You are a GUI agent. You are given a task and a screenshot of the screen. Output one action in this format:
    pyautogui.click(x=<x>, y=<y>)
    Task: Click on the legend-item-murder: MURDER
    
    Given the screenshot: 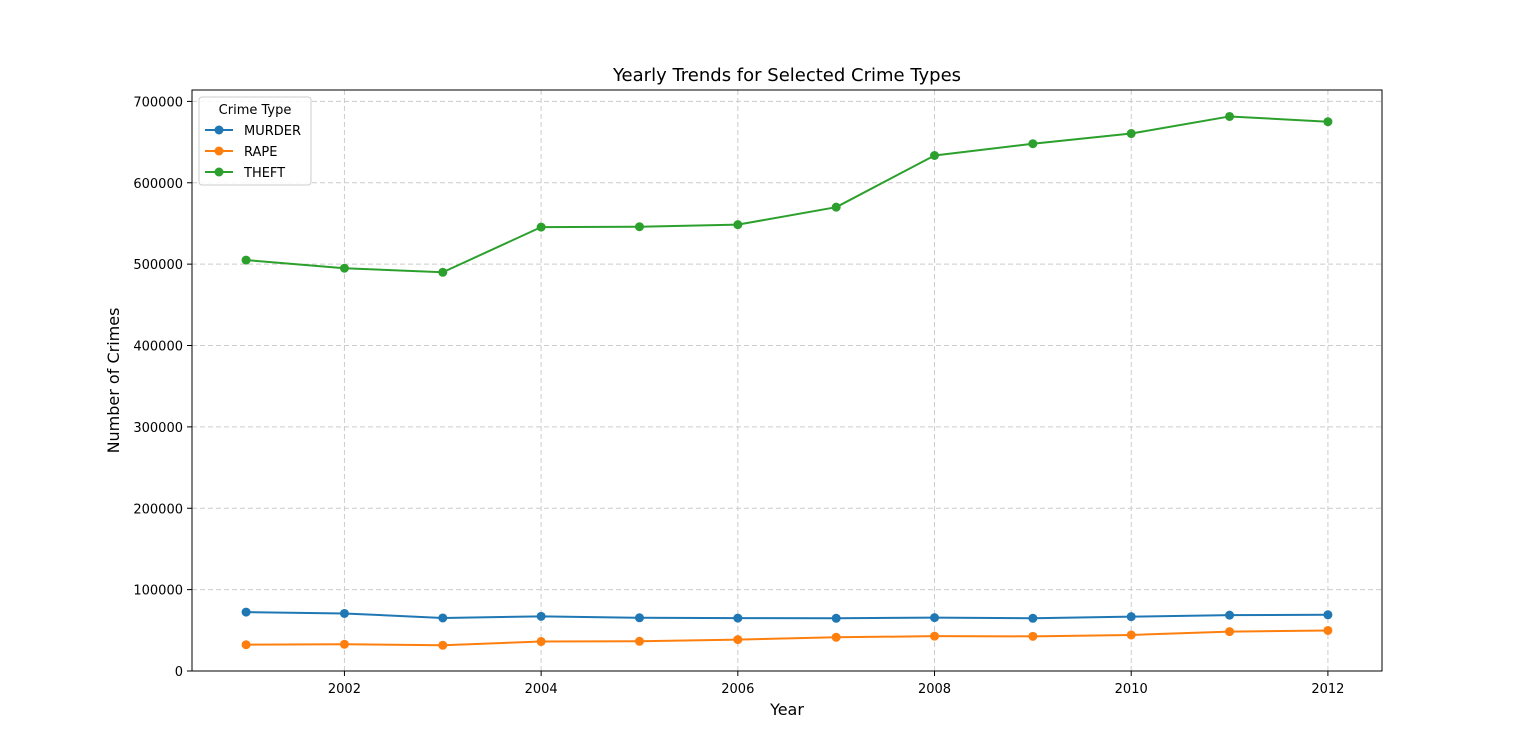 What is the action you would take?
    pyautogui.click(x=253, y=131)
    